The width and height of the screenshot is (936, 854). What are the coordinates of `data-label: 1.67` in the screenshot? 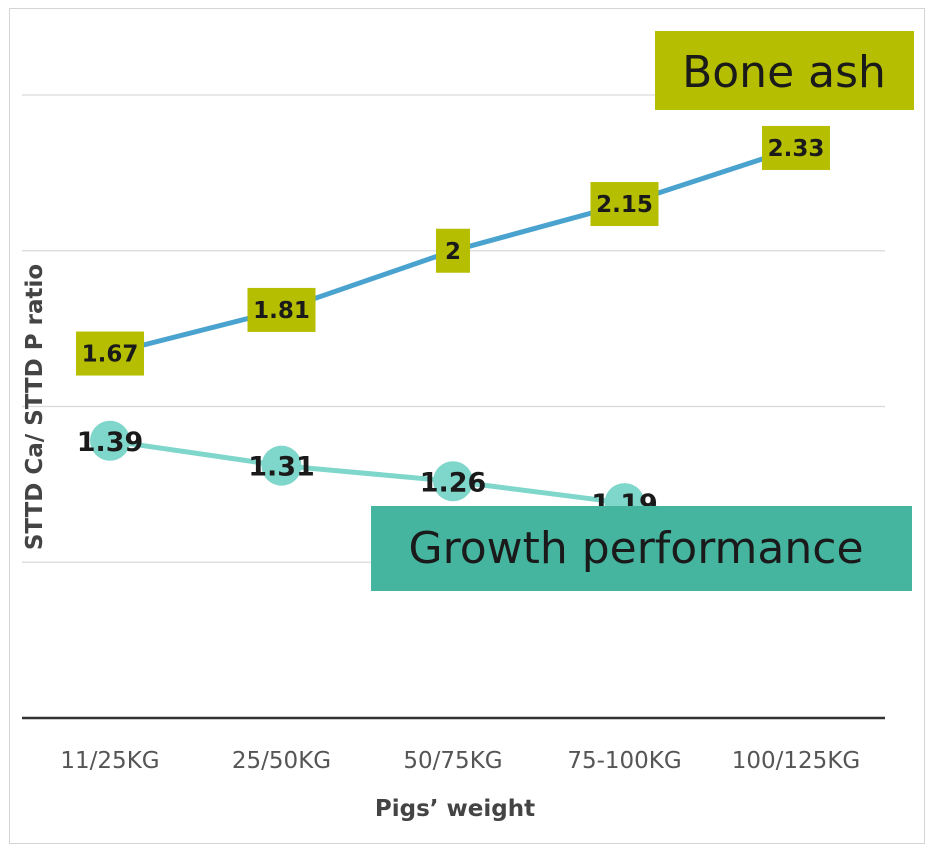 It's located at (110, 355).